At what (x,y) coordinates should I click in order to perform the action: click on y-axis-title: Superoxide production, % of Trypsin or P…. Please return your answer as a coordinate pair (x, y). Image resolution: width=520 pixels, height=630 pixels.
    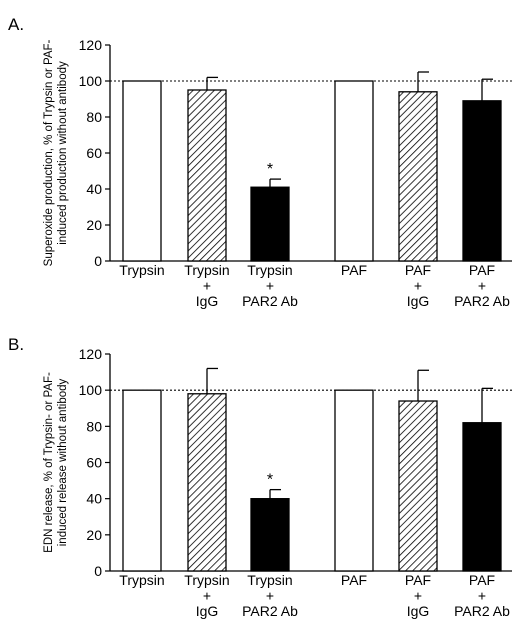
    Looking at the image, I should click on (49, 152).